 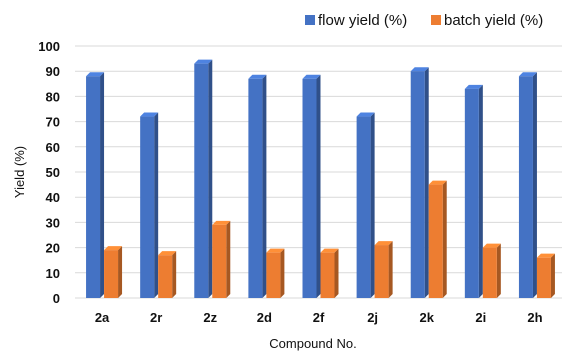 I want to click on y-tick-20: 20, so click(x=53, y=248).